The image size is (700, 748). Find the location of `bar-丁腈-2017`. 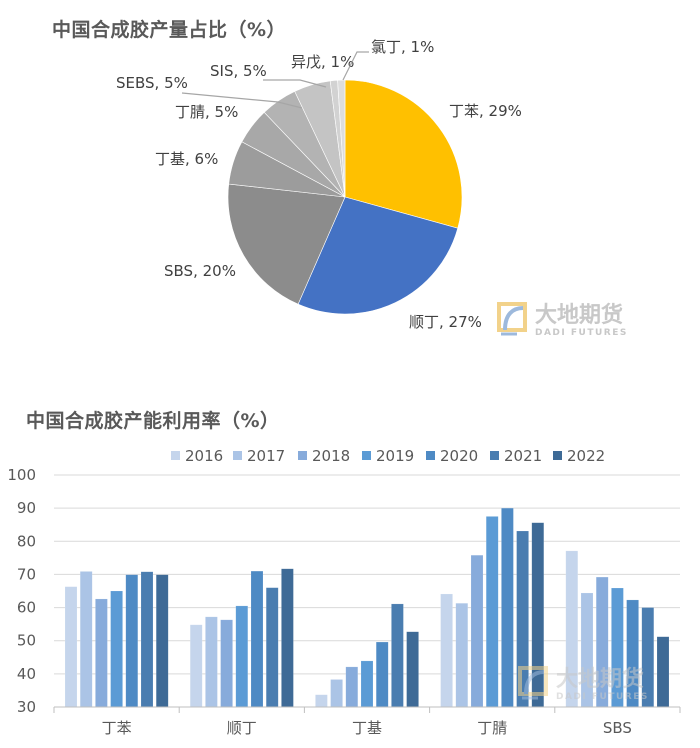

bar-丁腈-2017 is located at coordinates (462, 655).